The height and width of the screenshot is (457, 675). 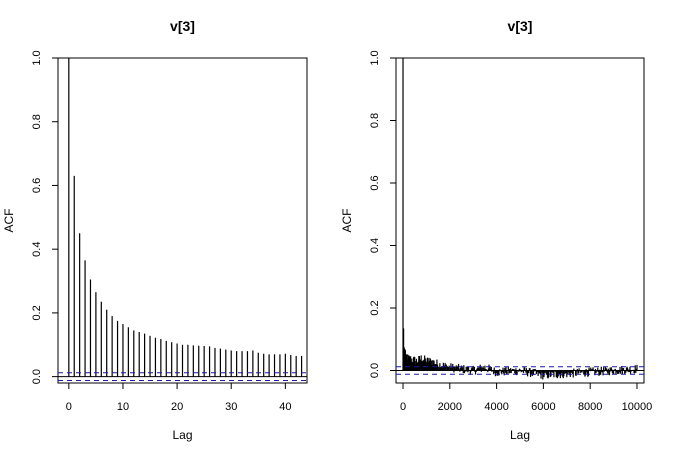 What do you see at coordinates (450, 407) in the screenshot?
I see `x-tick-label: 2000` at bounding box center [450, 407].